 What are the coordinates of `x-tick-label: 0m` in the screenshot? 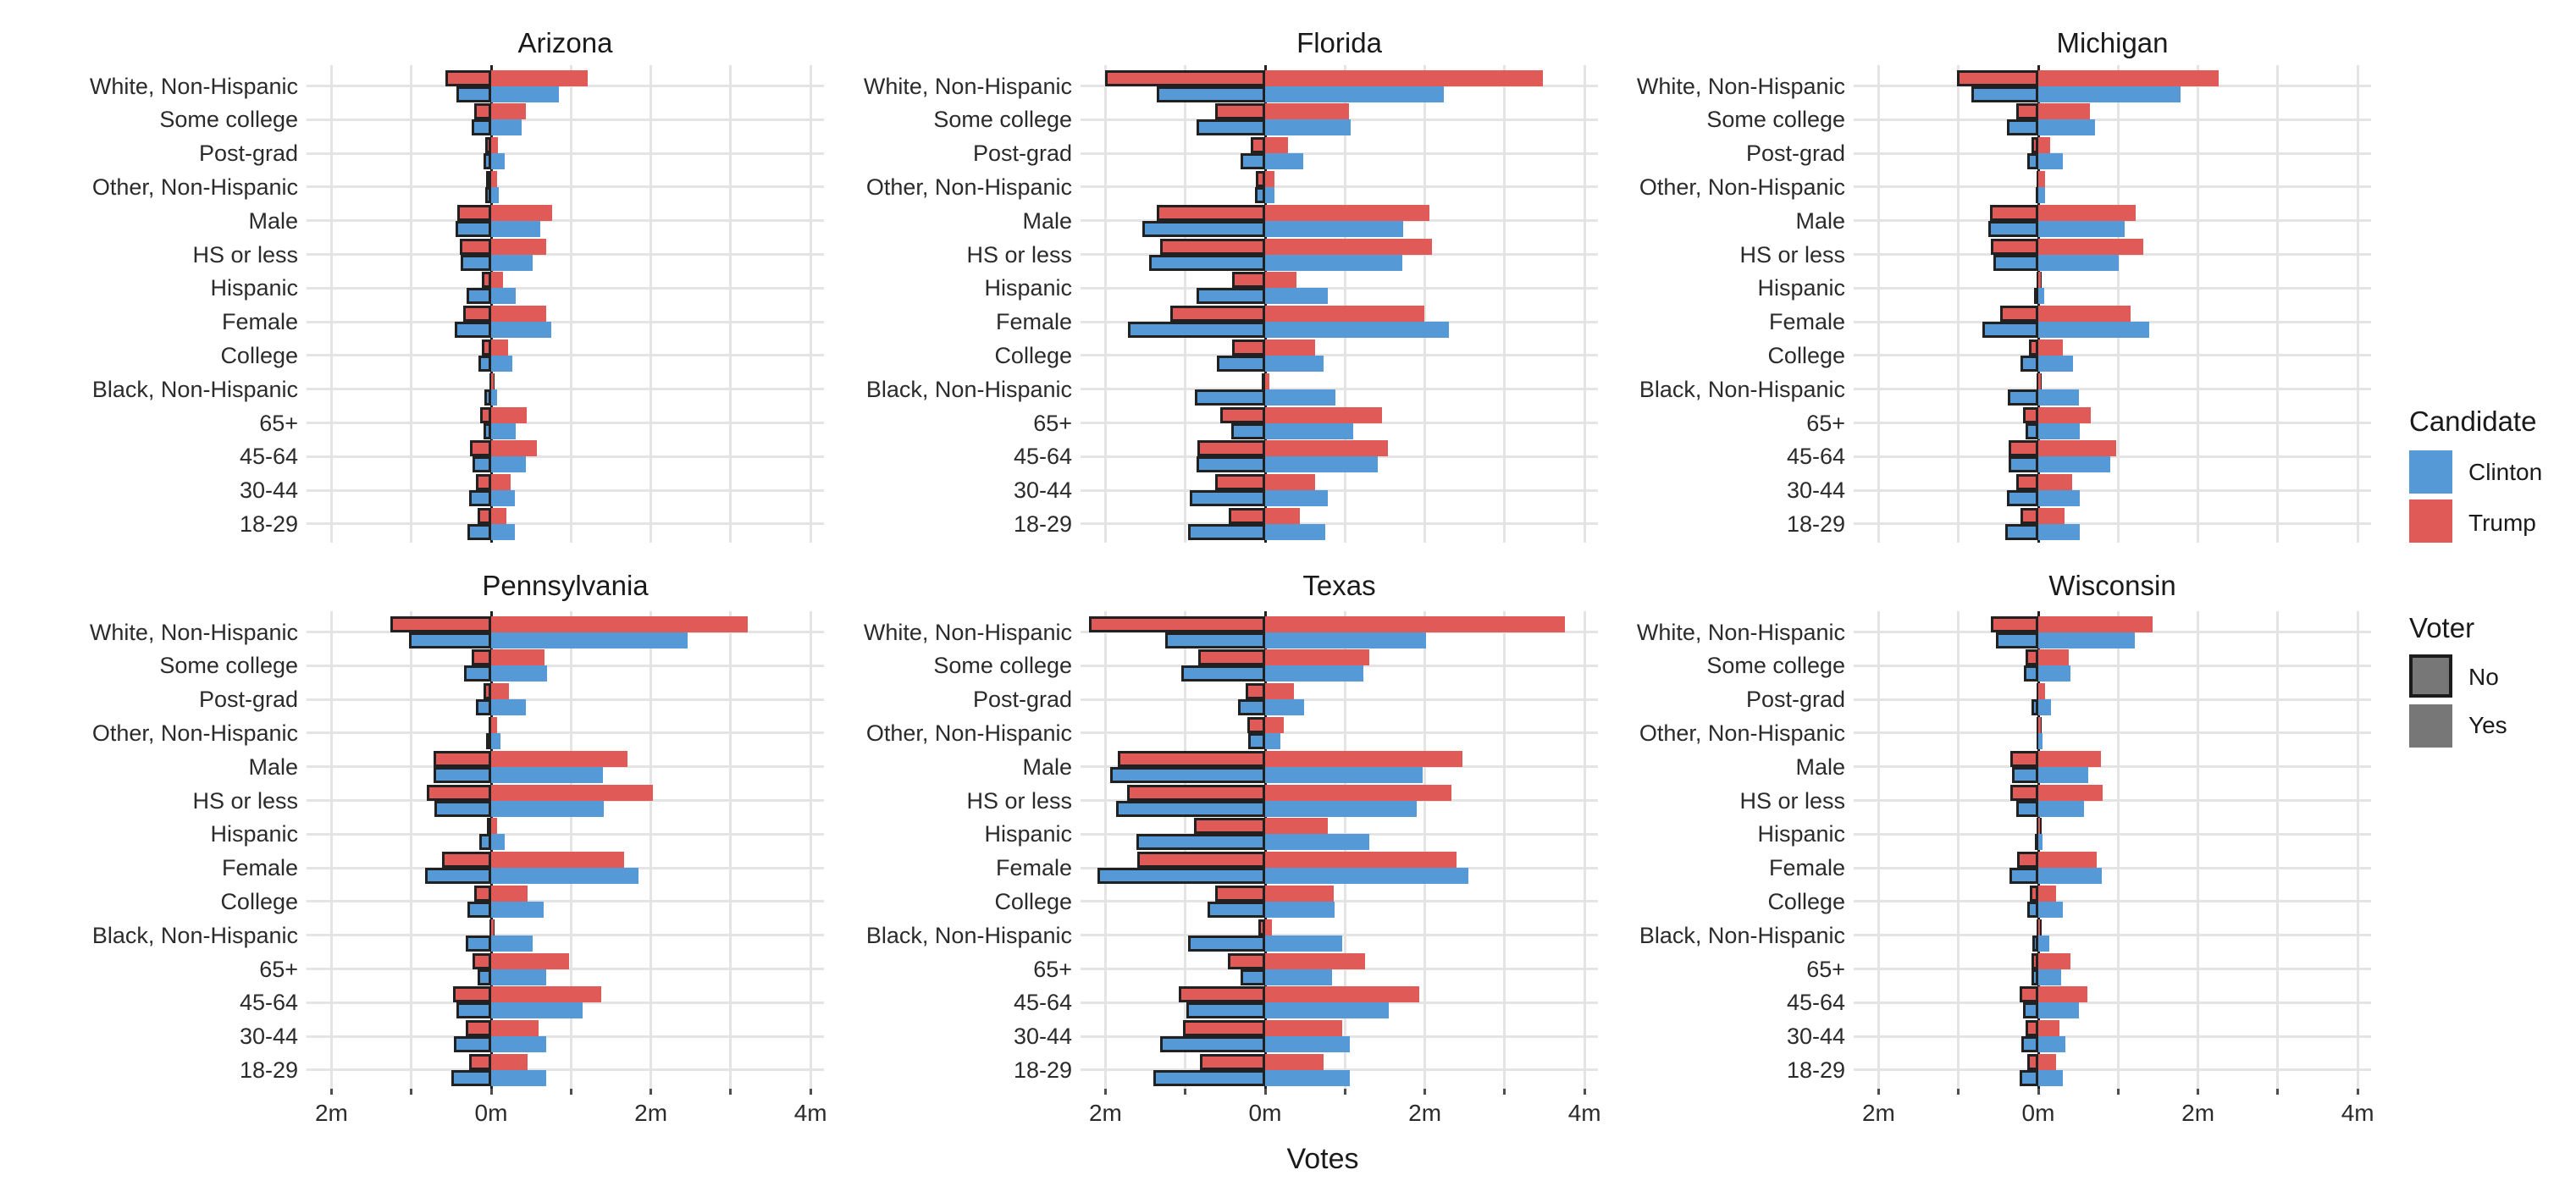 It's located at (1265, 1113).